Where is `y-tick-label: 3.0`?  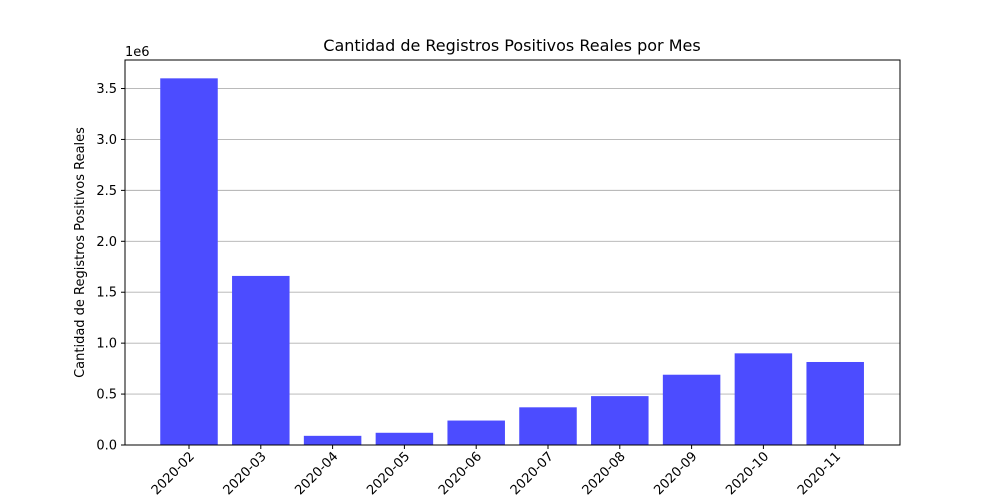 y-tick-label: 3.0 is located at coordinates (106, 140).